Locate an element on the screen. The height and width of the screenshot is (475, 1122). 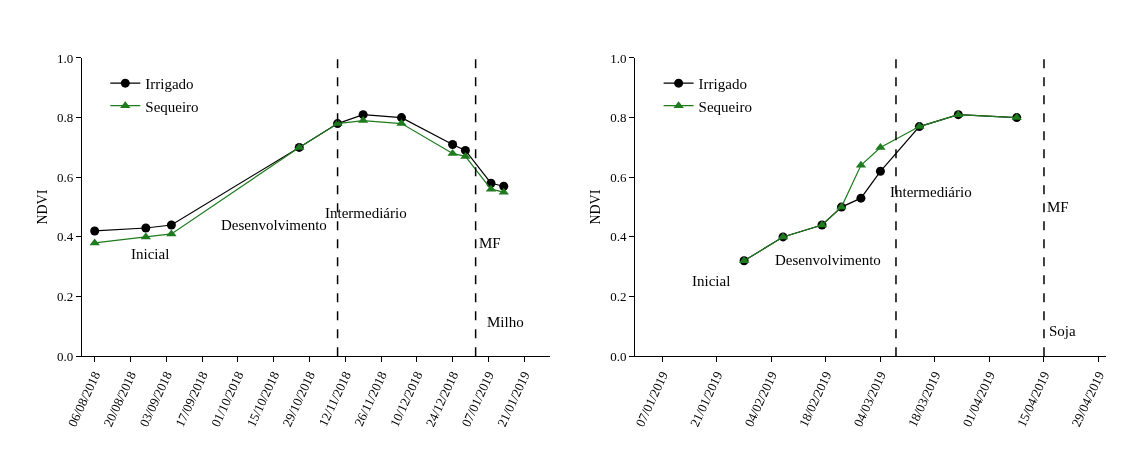
annotation: Soja is located at coordinates (1063, 331).